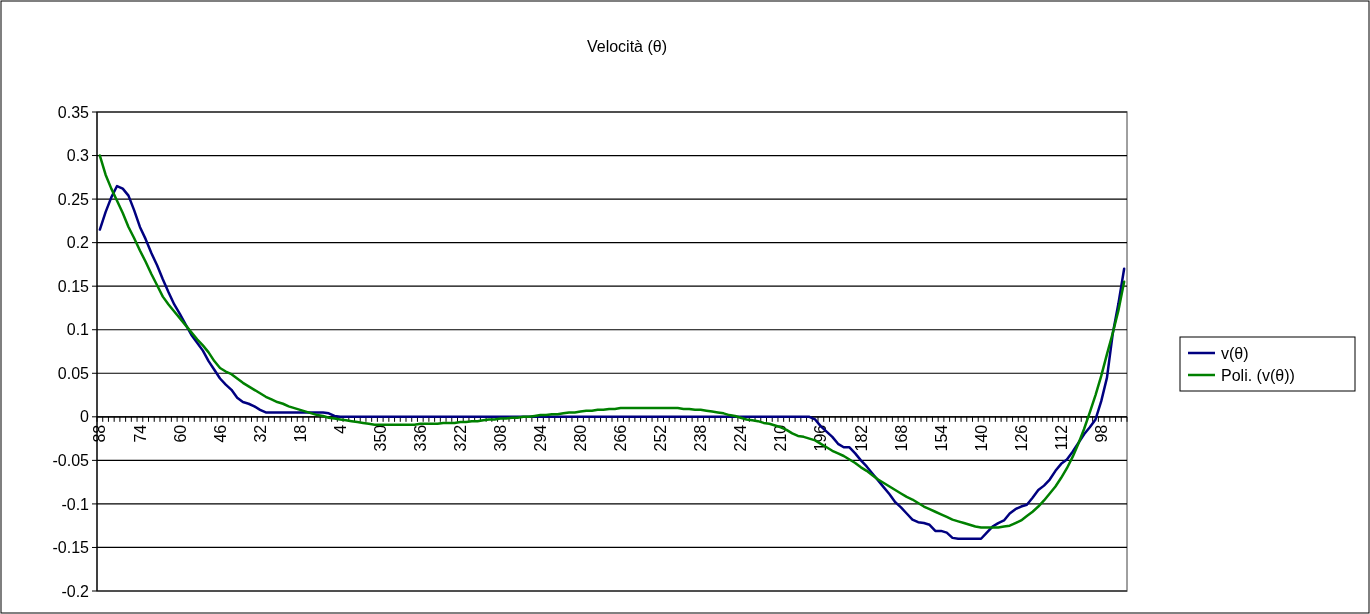 The width and height of the screenshot is (1370, 614). Describe the element at coordinates (981, 438) in the screenshot. I see `x-tick-label: 140` at that location.